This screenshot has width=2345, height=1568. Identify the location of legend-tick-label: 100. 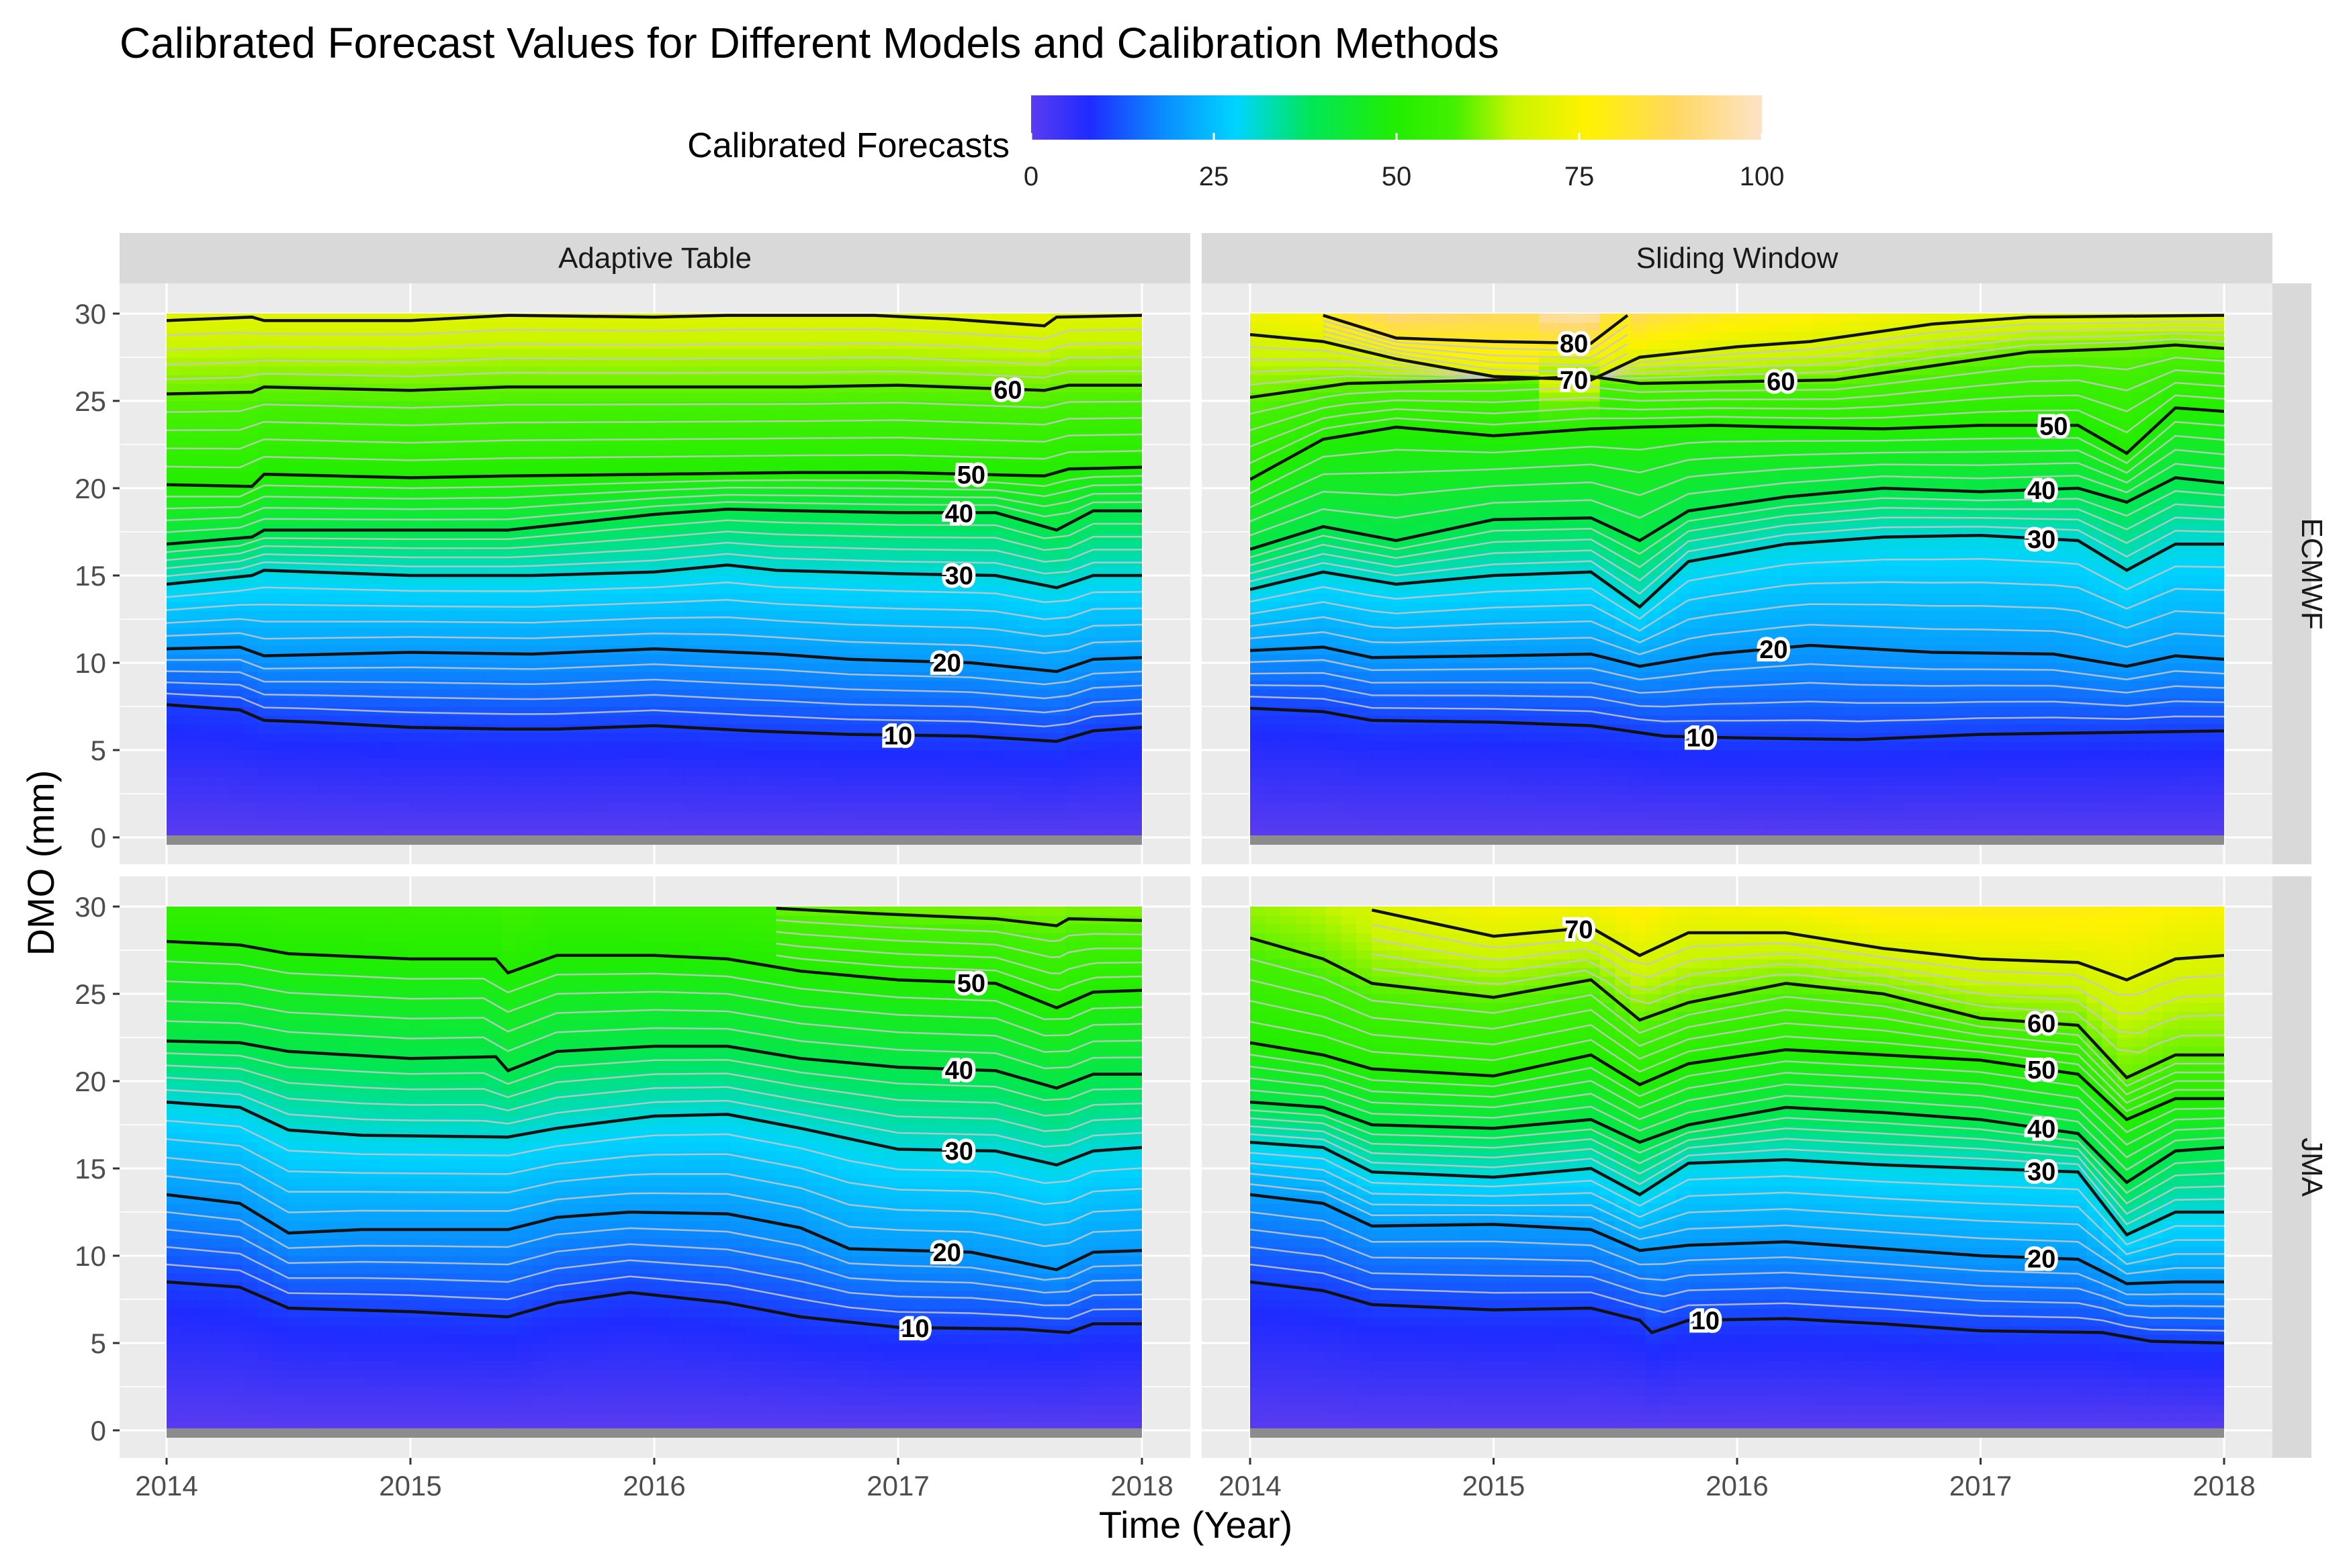
(1762, 176).